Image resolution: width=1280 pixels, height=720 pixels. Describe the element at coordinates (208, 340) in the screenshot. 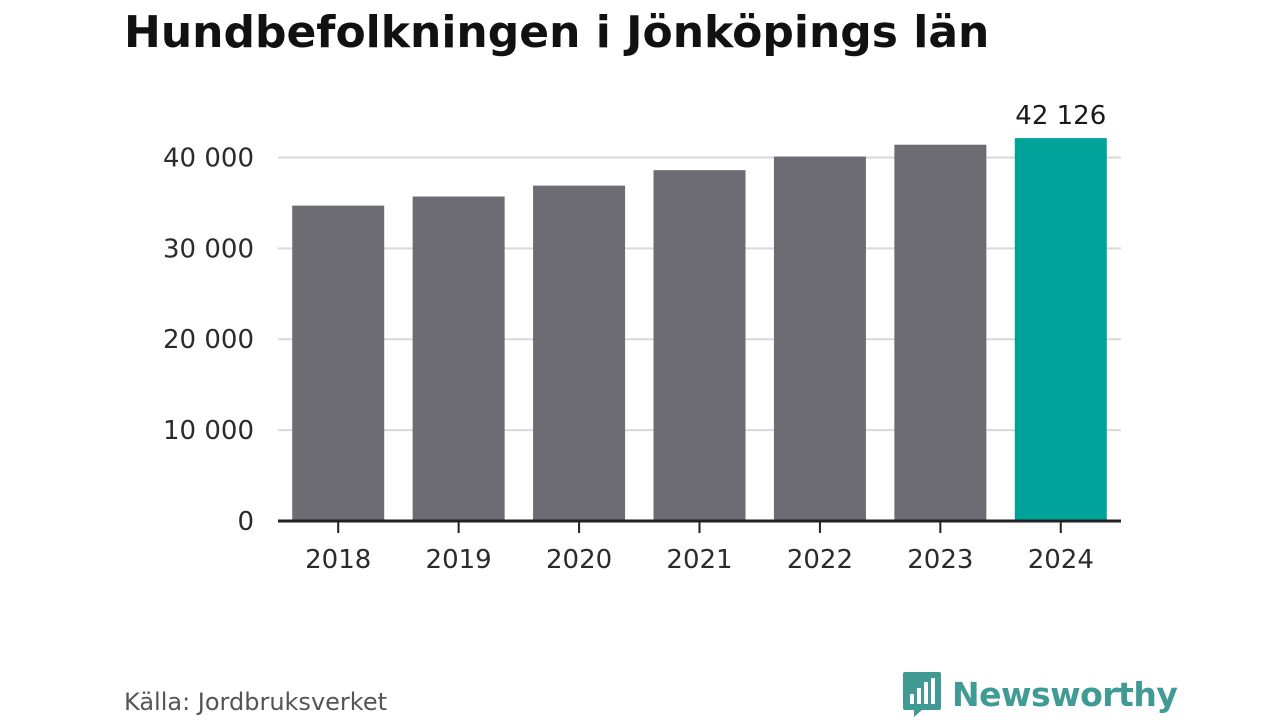

I see `y-tick-label: 20 000` at that location.